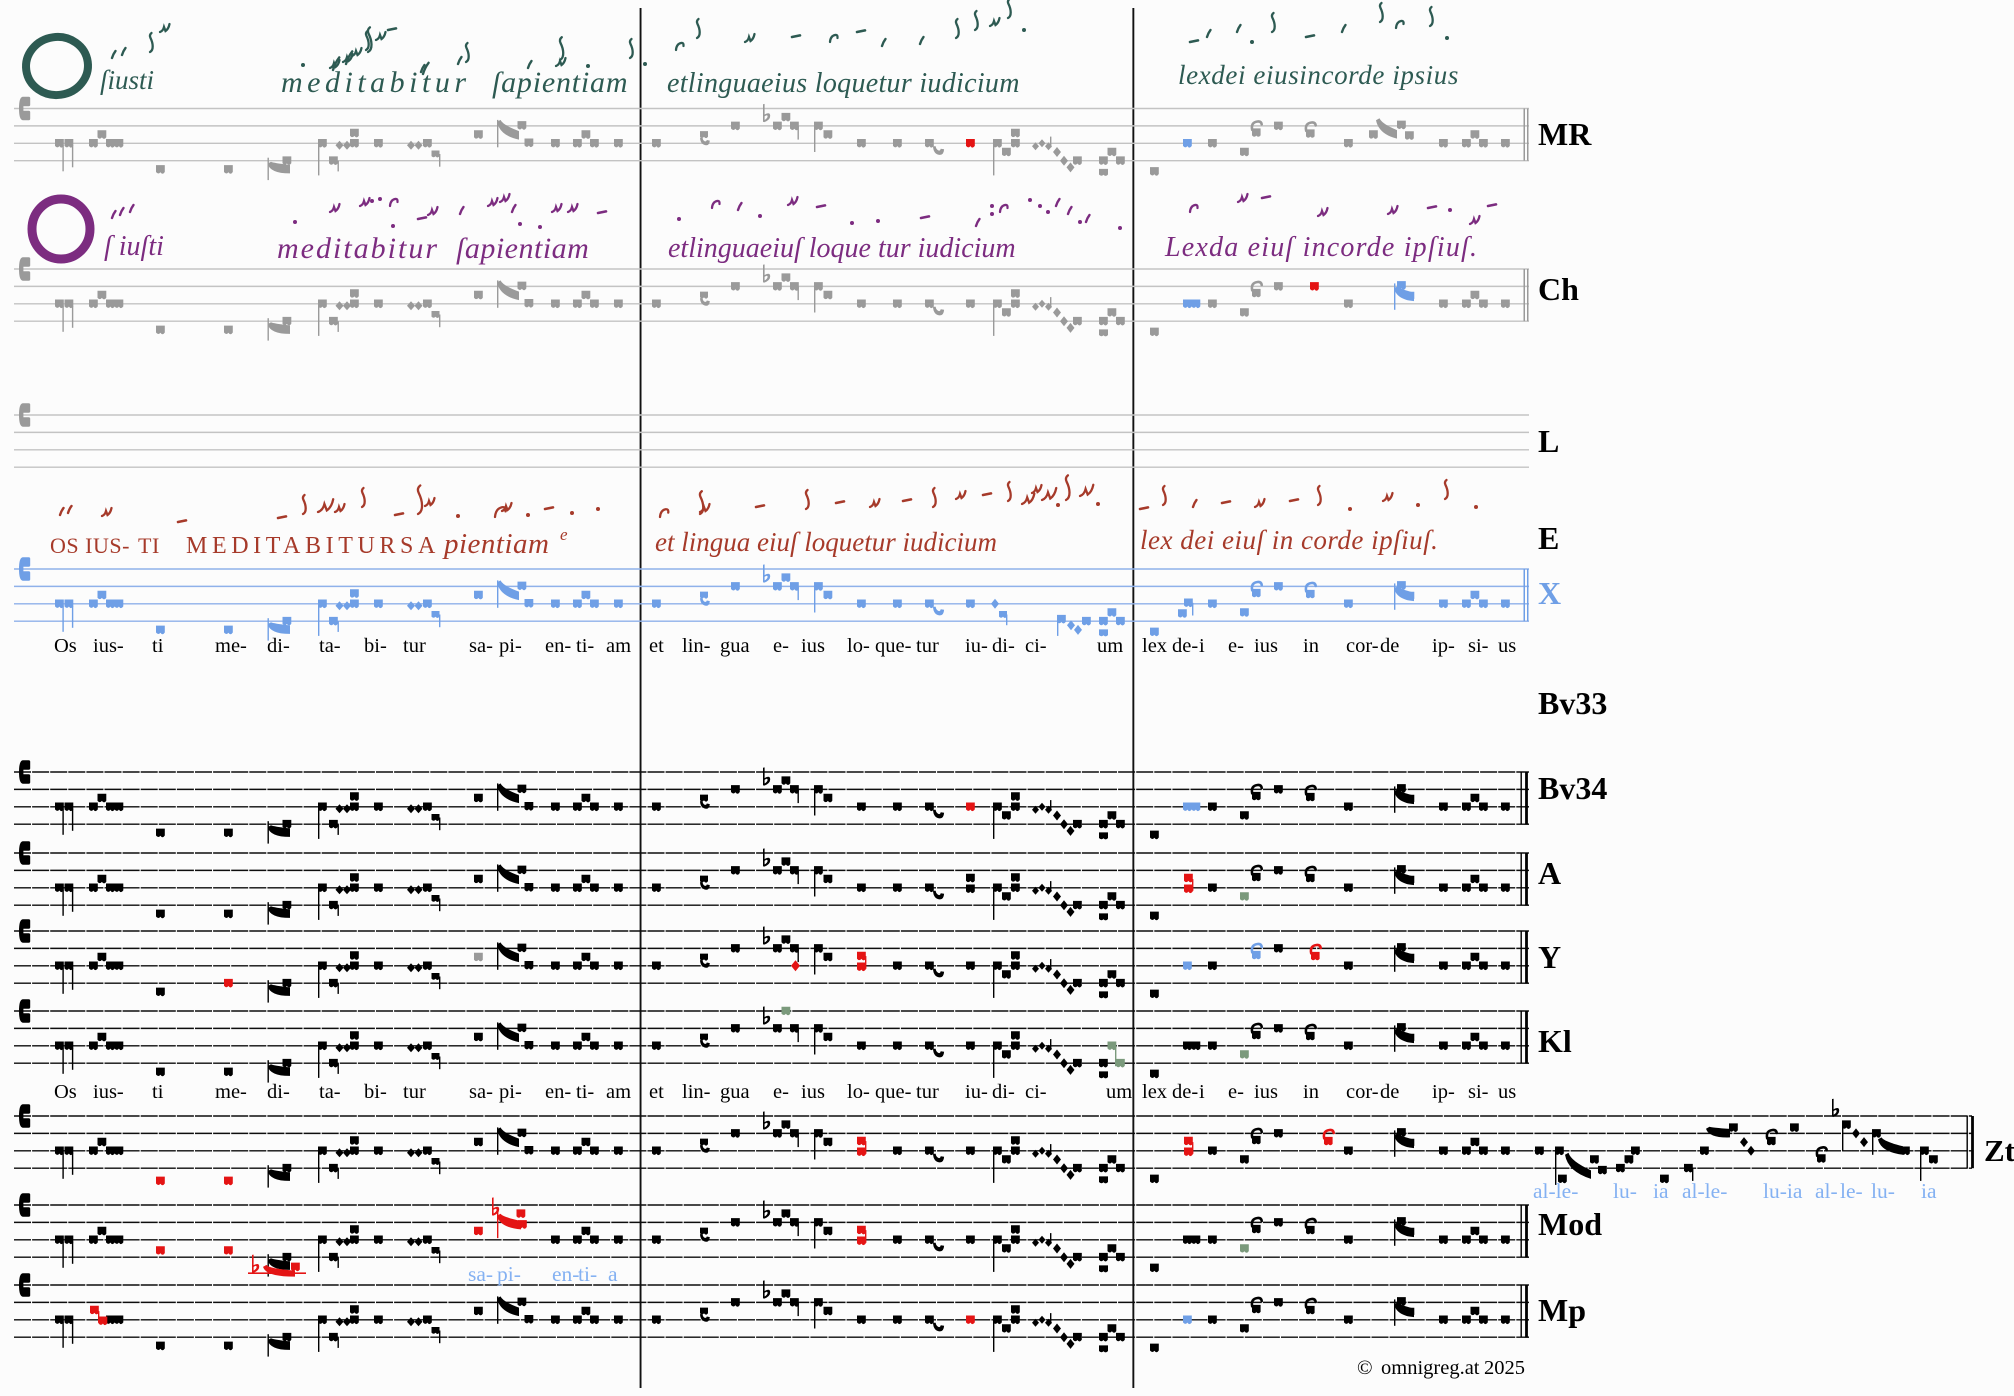 The image size is (2014, 1396). I want to click on svg-text: Lexda eiuſ incorde ipſiuſ., so click(1321, 247).